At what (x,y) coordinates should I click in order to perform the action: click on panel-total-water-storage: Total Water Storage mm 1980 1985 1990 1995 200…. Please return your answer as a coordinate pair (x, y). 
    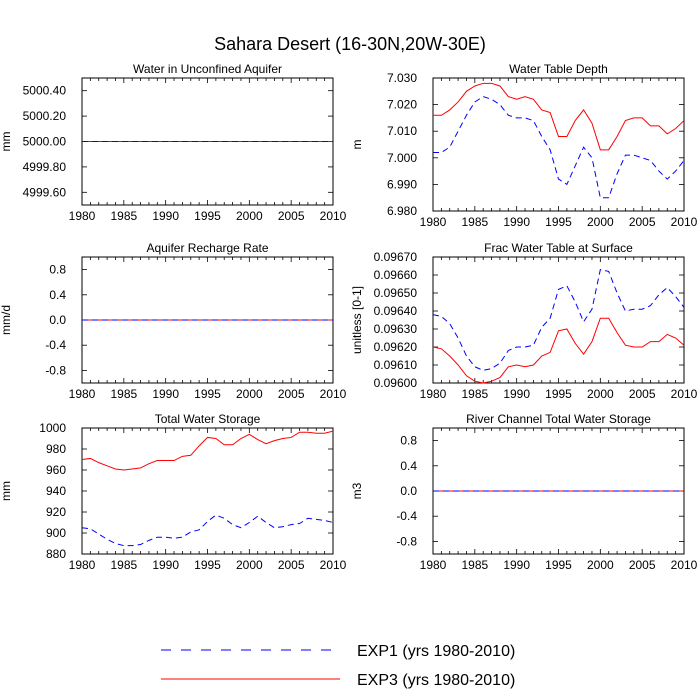
    Looking at the image, I should click on (173, 492).